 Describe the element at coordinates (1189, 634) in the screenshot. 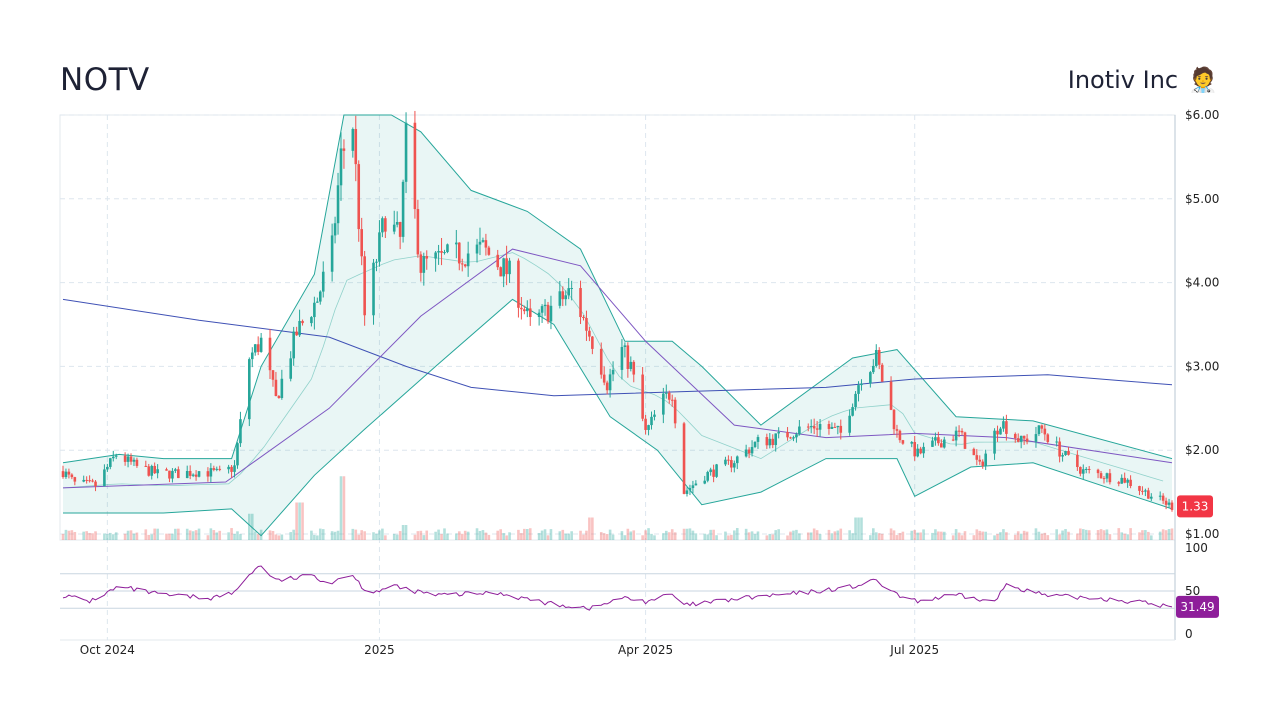

I see `rsi-tick-label: 0` at that location.